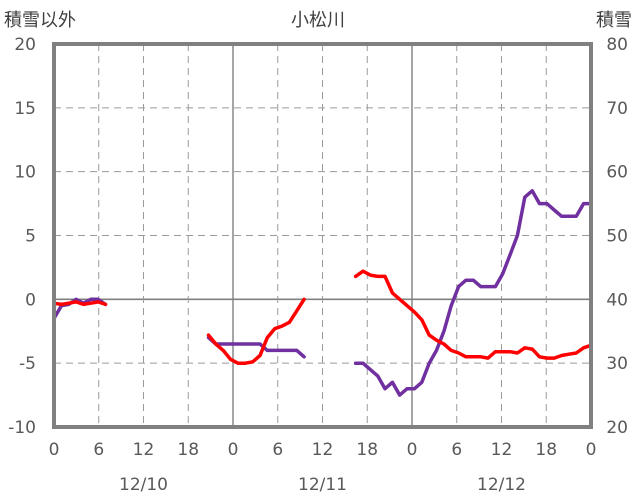  Describe the element at coordinates (25, 45) in the screenshot. I see `y-left-tick-label: 20` at that location.